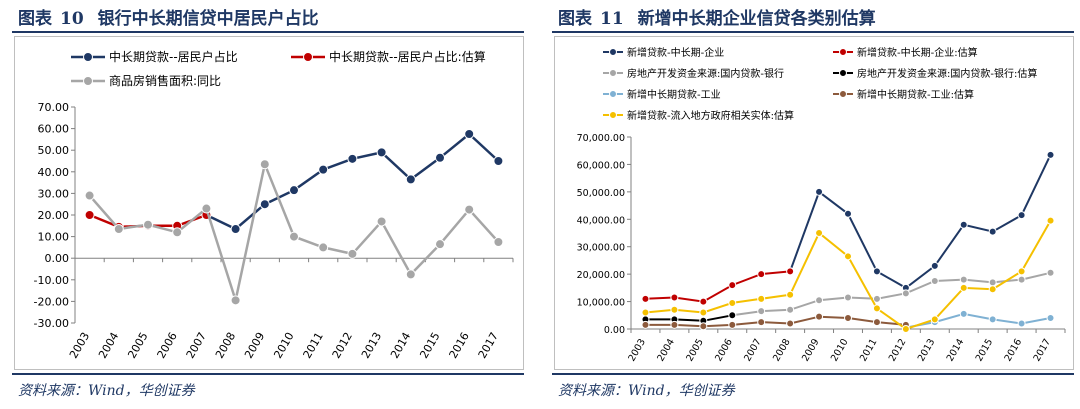 The width and height of the screenshot is (1080, 409). What do you see at coordinates (705, 73) in the screenshot?
I see `legend-label: 房地产开发资金来源:国内贷款-银行` at bounding box center [705, 73].